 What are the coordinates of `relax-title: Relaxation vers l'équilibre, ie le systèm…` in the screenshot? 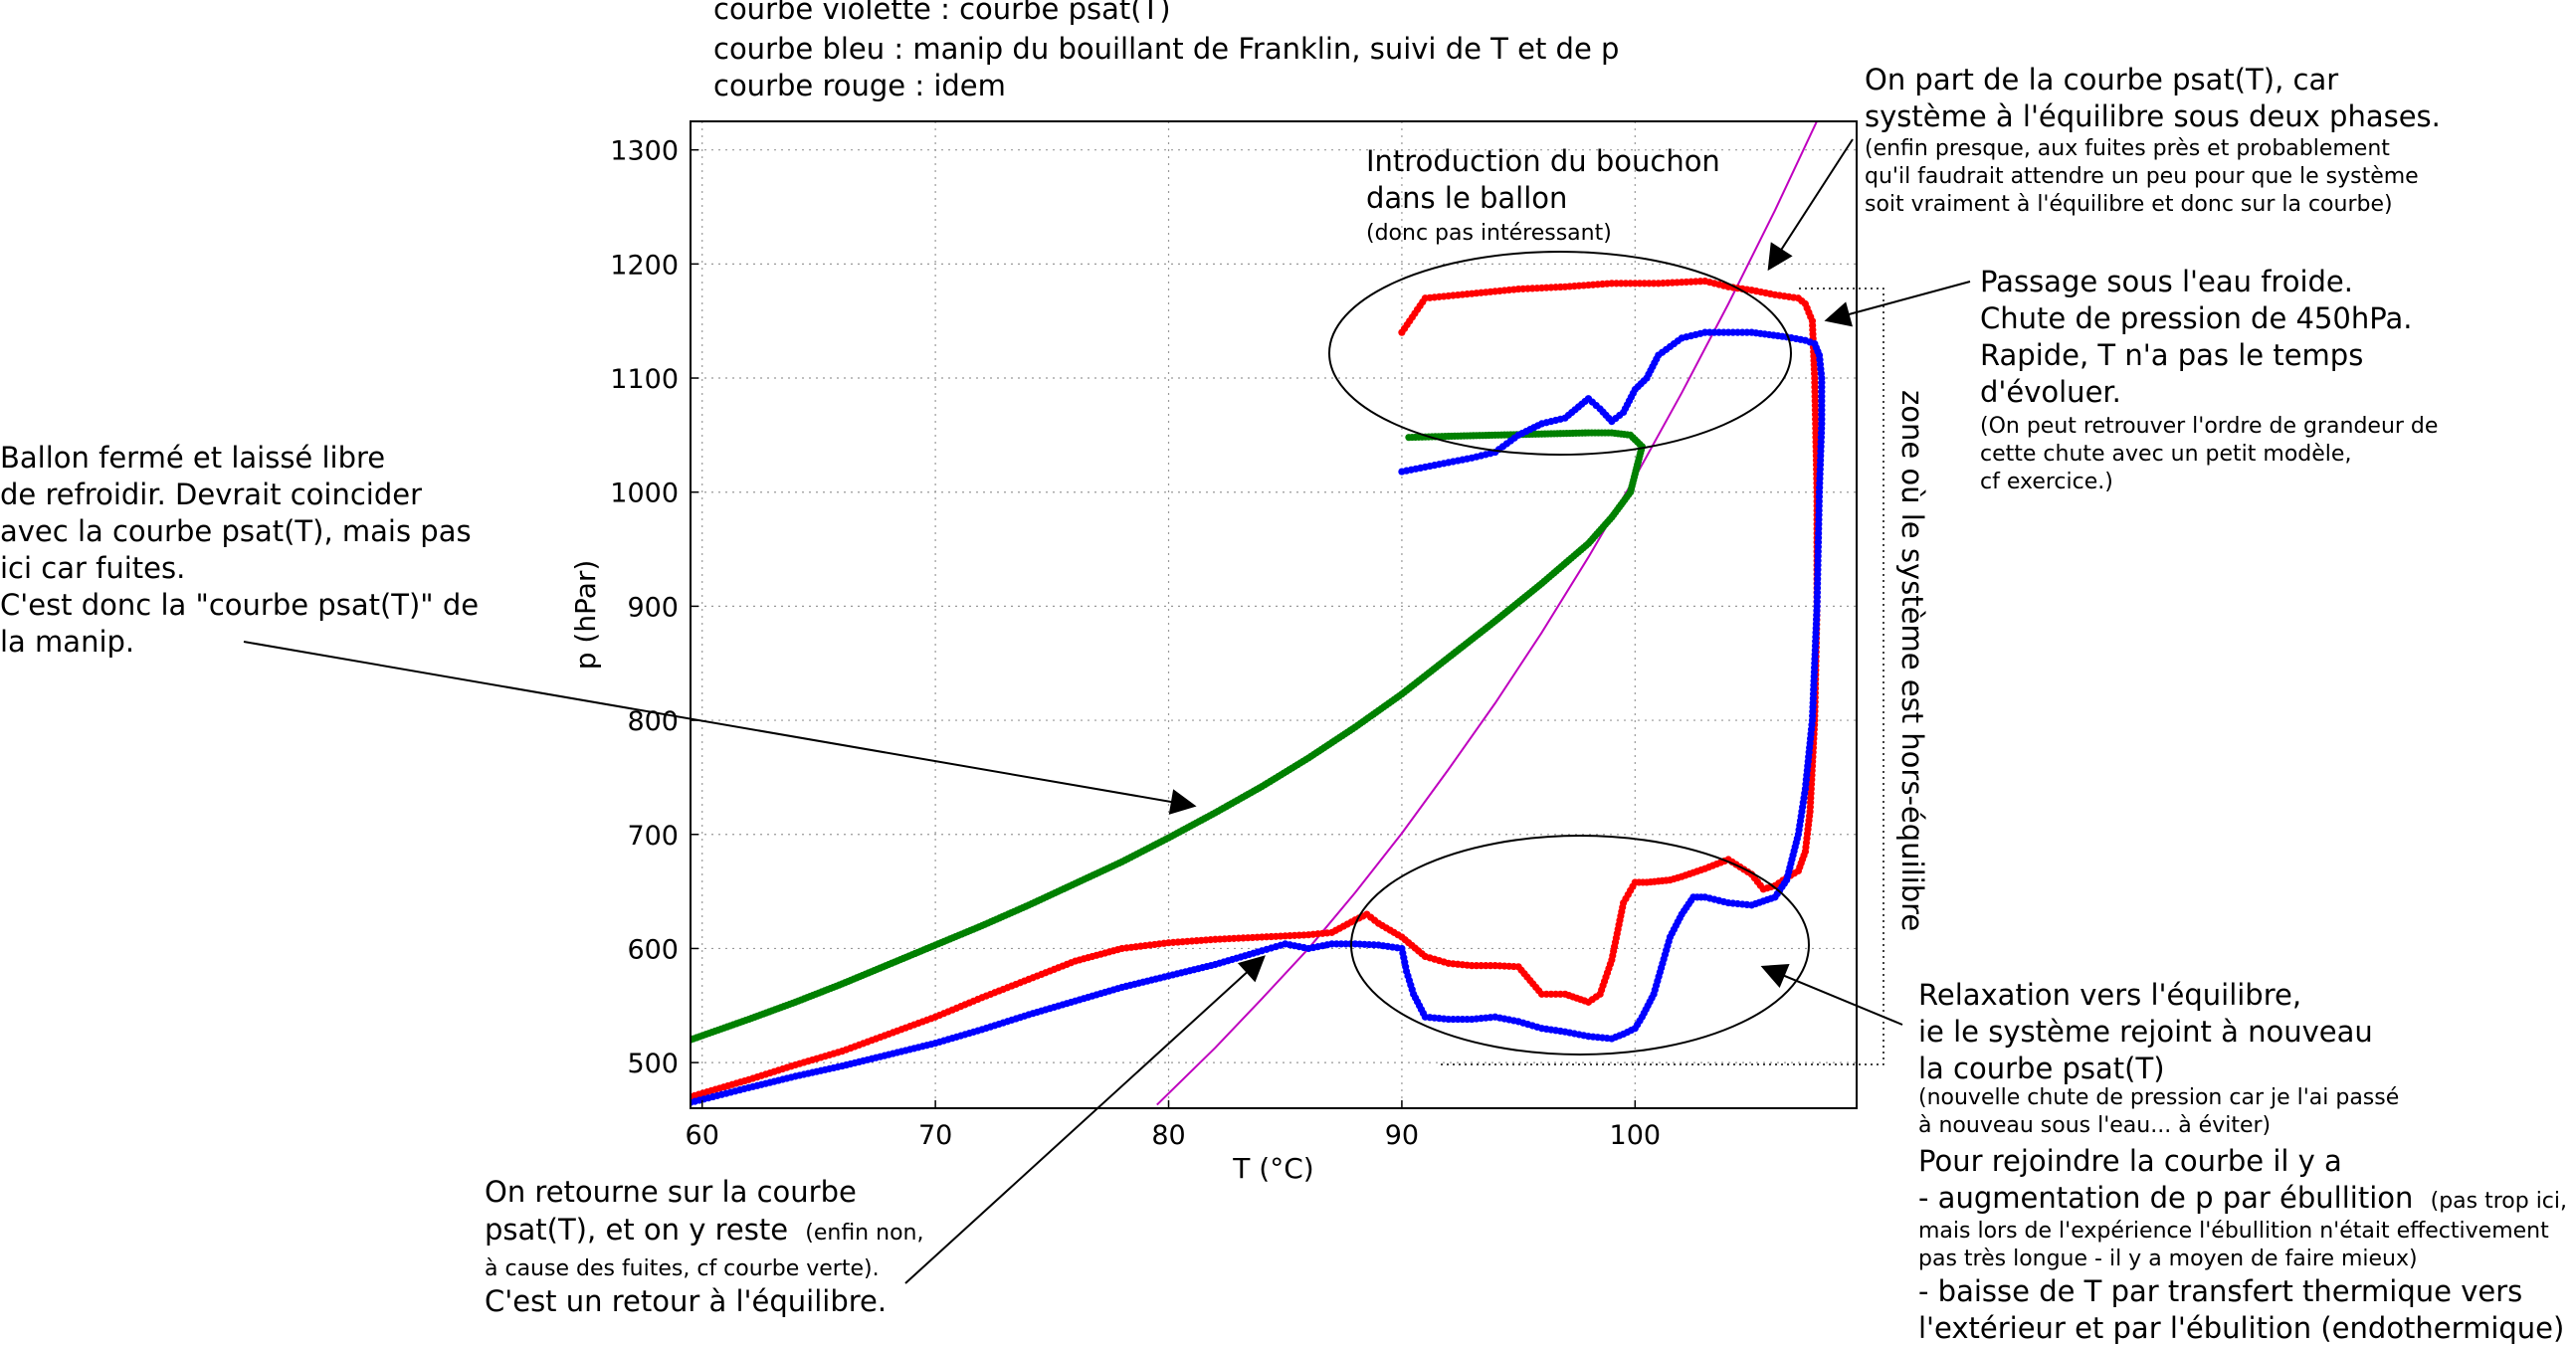 It's located at (2145, 1031).